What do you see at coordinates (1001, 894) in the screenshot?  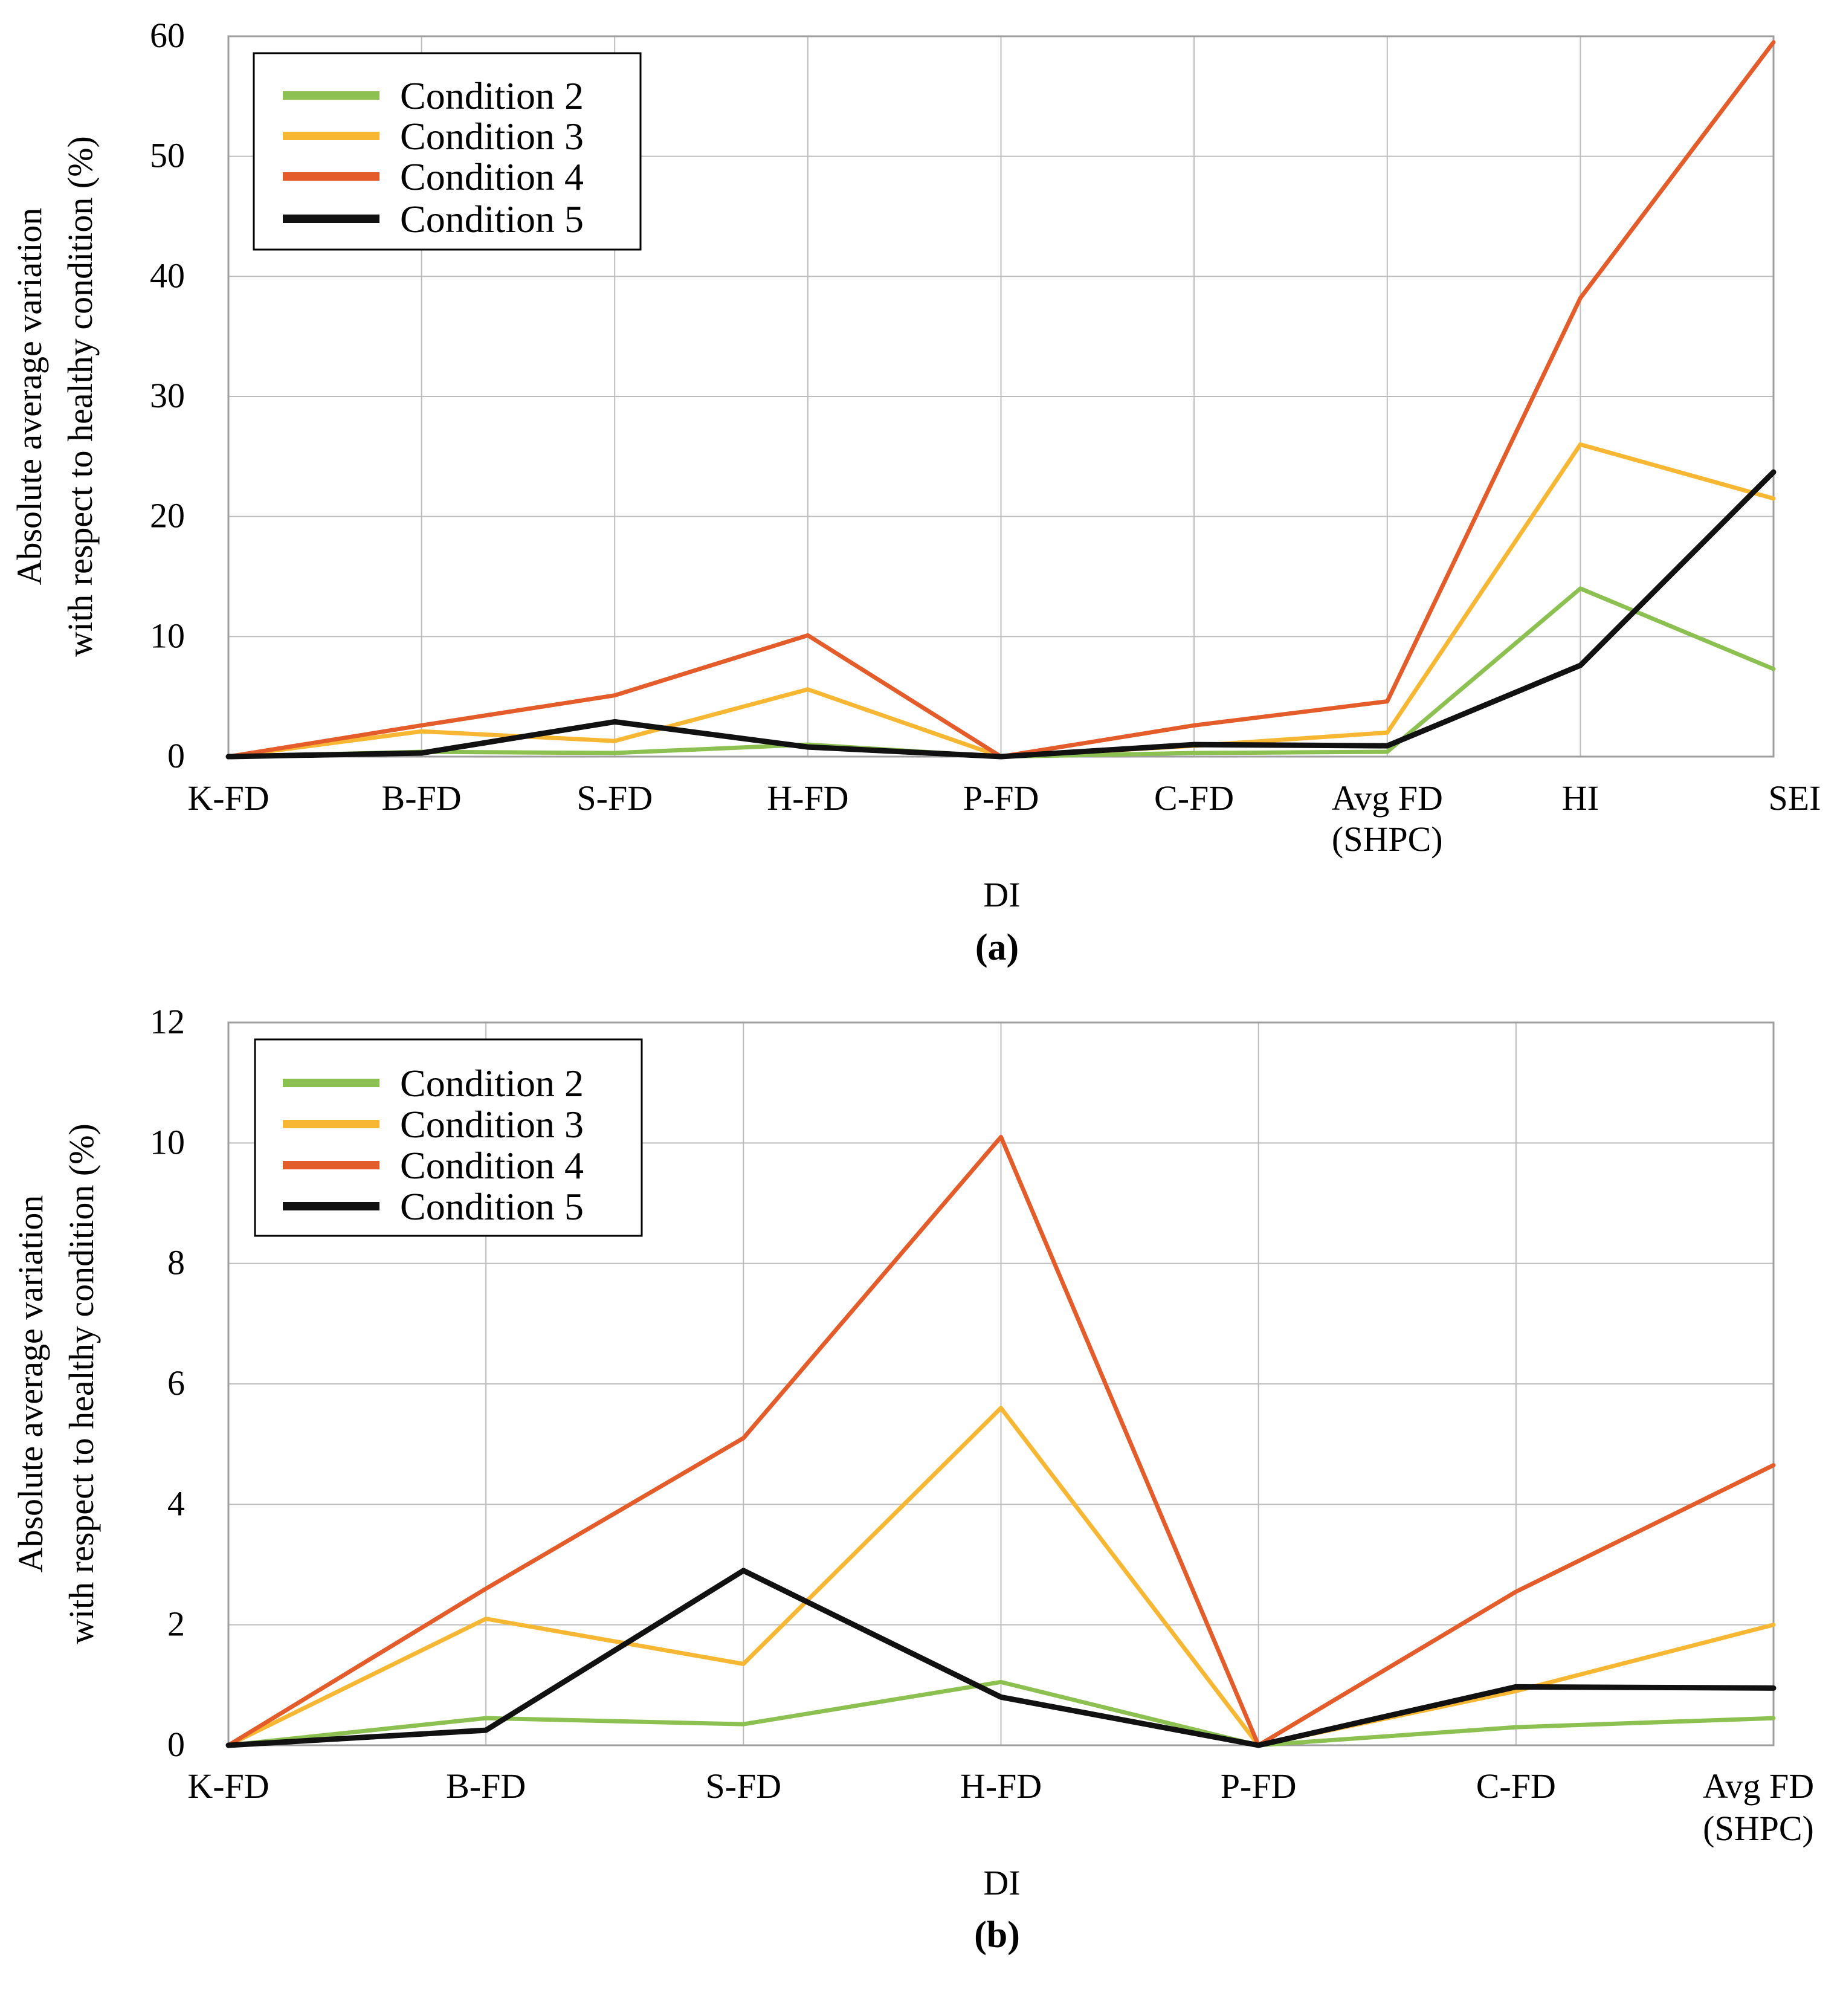 I see `panel-a-x-axis-title: DI` at bounding box center [1001, 894].